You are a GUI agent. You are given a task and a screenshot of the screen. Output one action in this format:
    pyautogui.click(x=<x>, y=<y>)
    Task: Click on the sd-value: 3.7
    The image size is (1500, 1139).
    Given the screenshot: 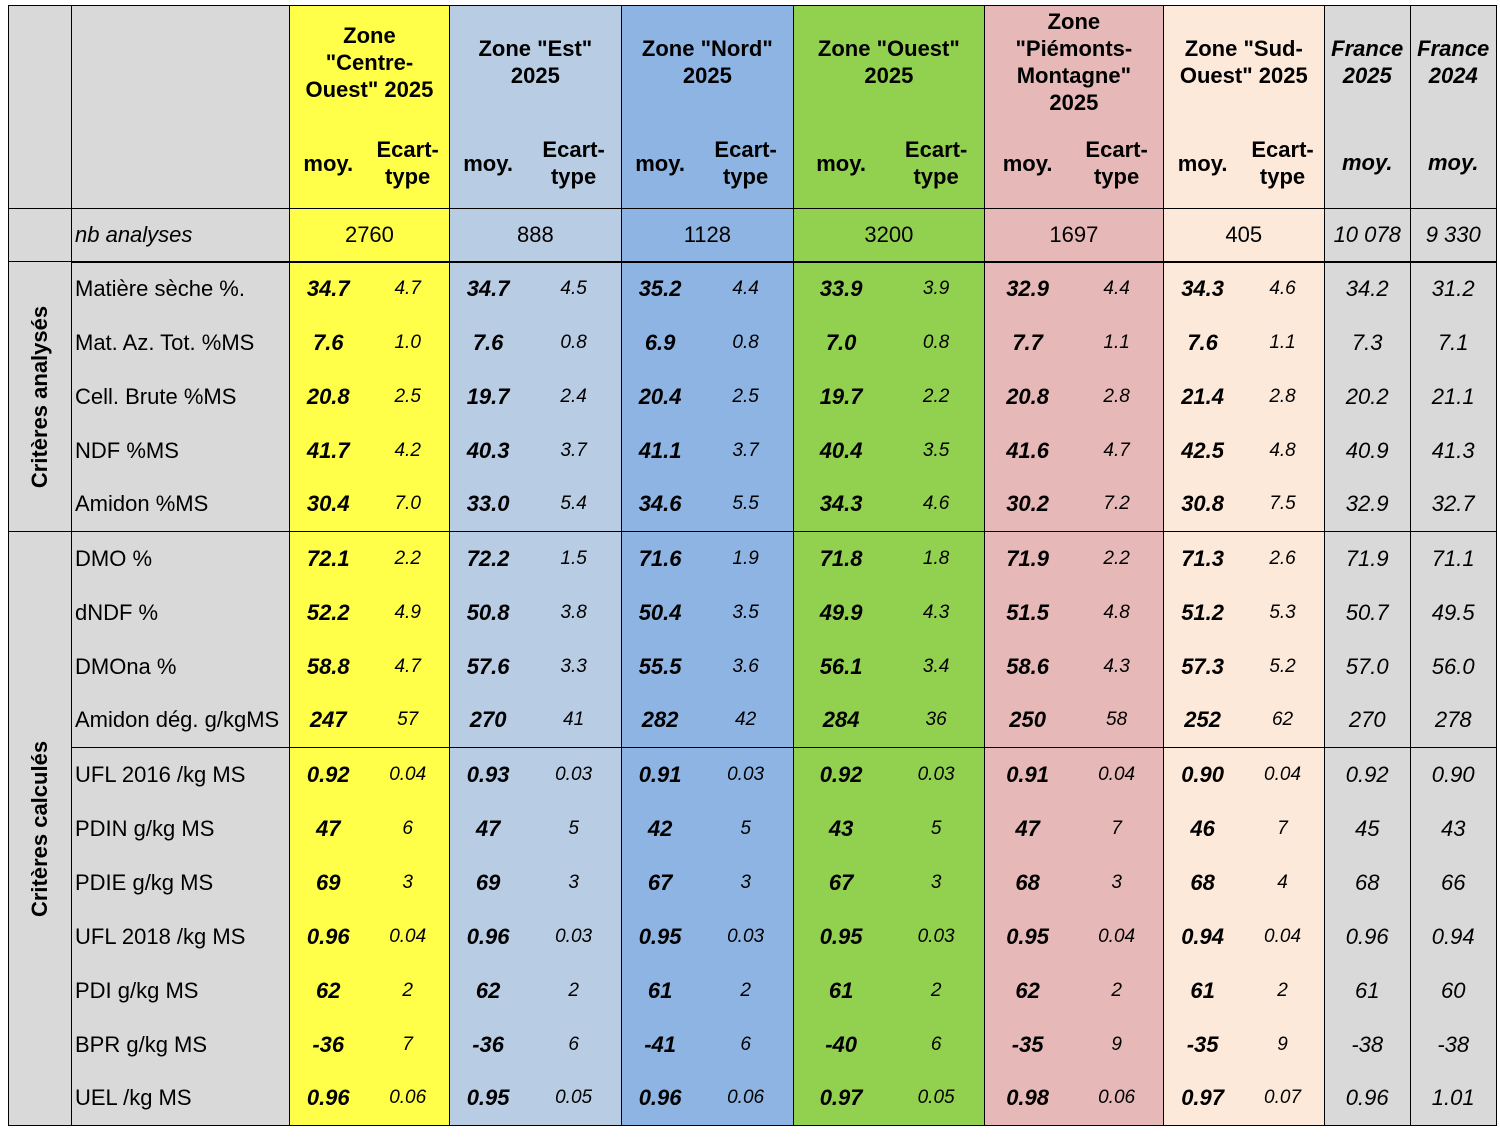 What is the action you would take?
    pyautogui.click(x=746, y=450)
    